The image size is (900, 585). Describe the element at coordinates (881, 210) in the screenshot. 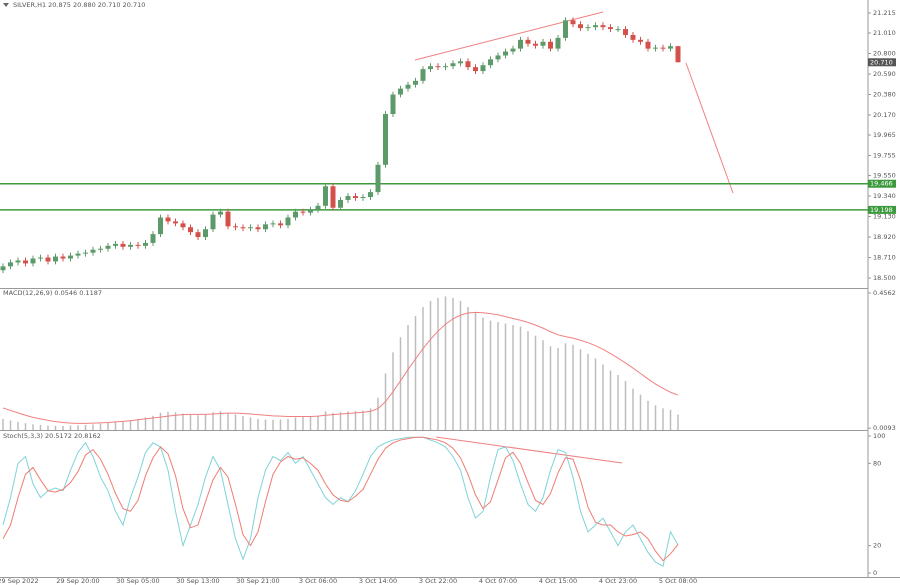

I see `level-label: 19.198` at that location.